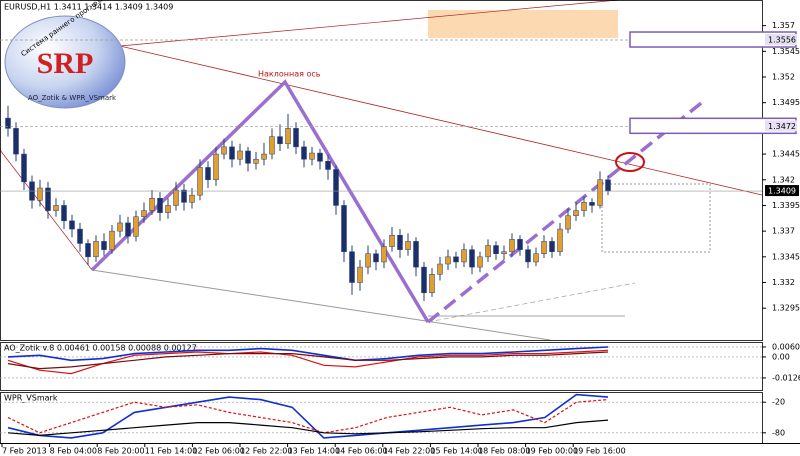 Image resolution: width=800 pixels, height=456 pixels. What do you see at coordinates (786, 308) in the screenshot?
I see `y-tick-label: 1.3295` at bounding box center [786, 308].